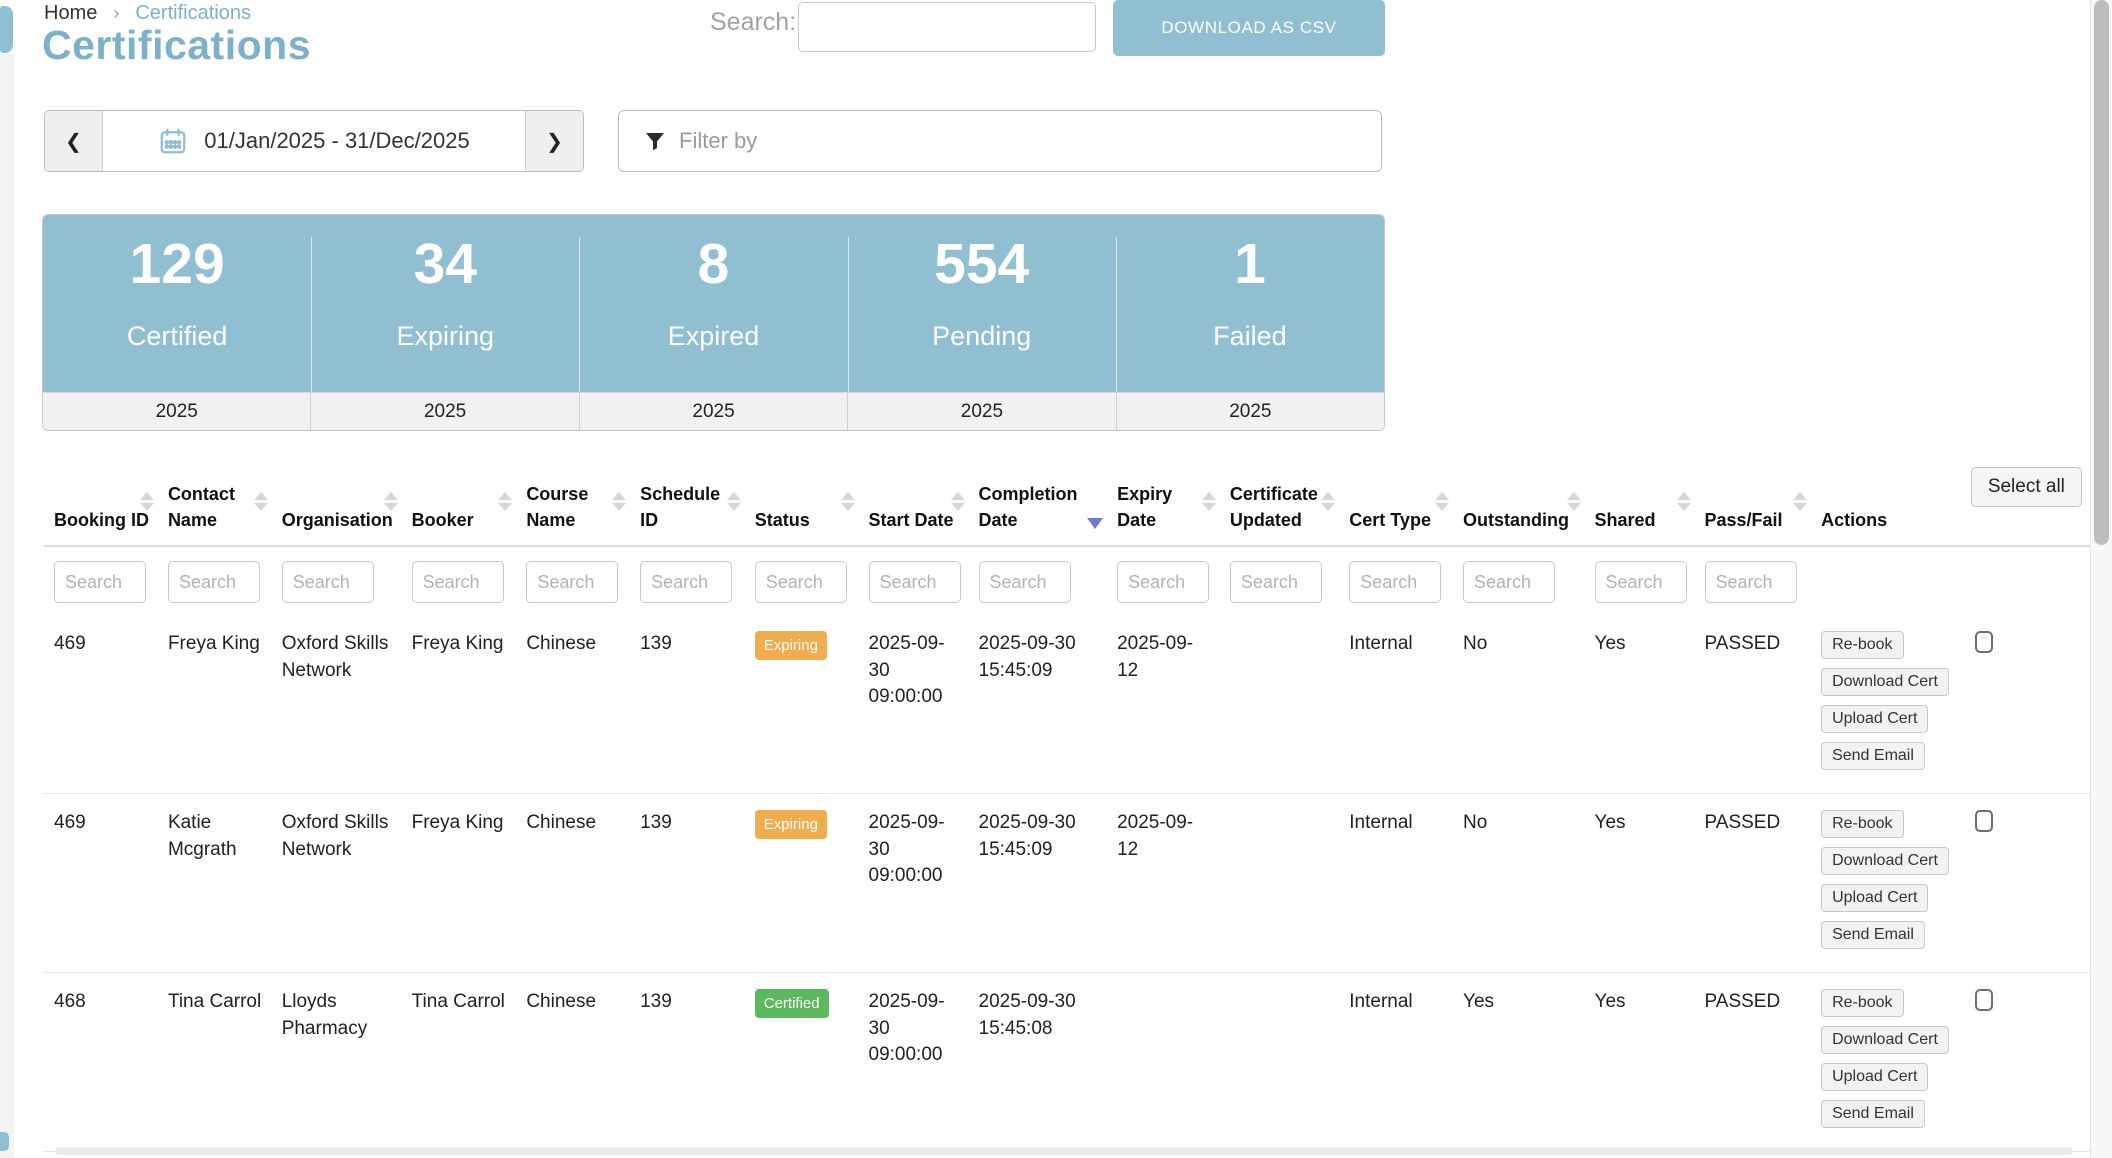 The height and width of the screenshot is (1158, 2112). Describe the element at coordinates (911, 519) in the screenshot. I see `col-header-label: Start Date` at that location.